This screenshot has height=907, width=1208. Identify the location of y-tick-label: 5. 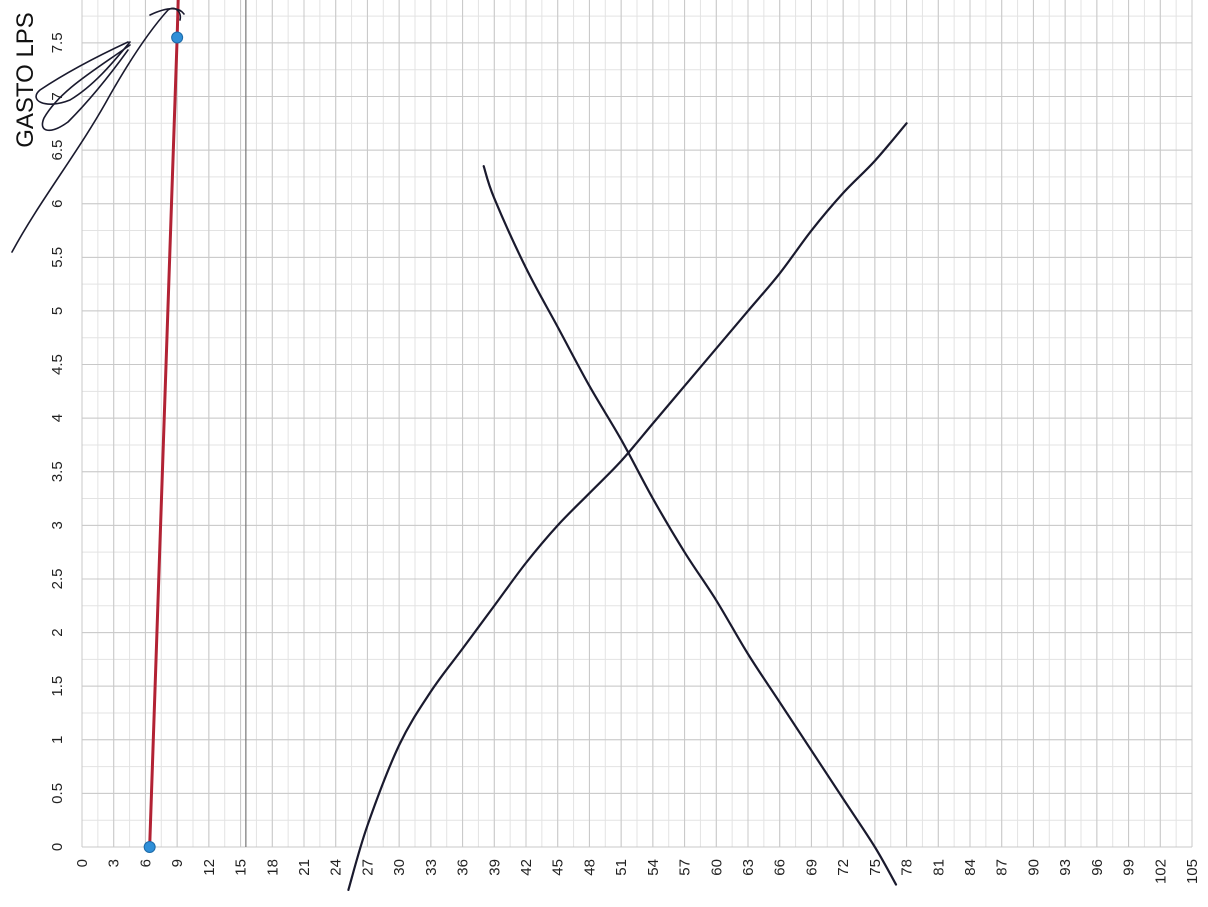
(57, 311).